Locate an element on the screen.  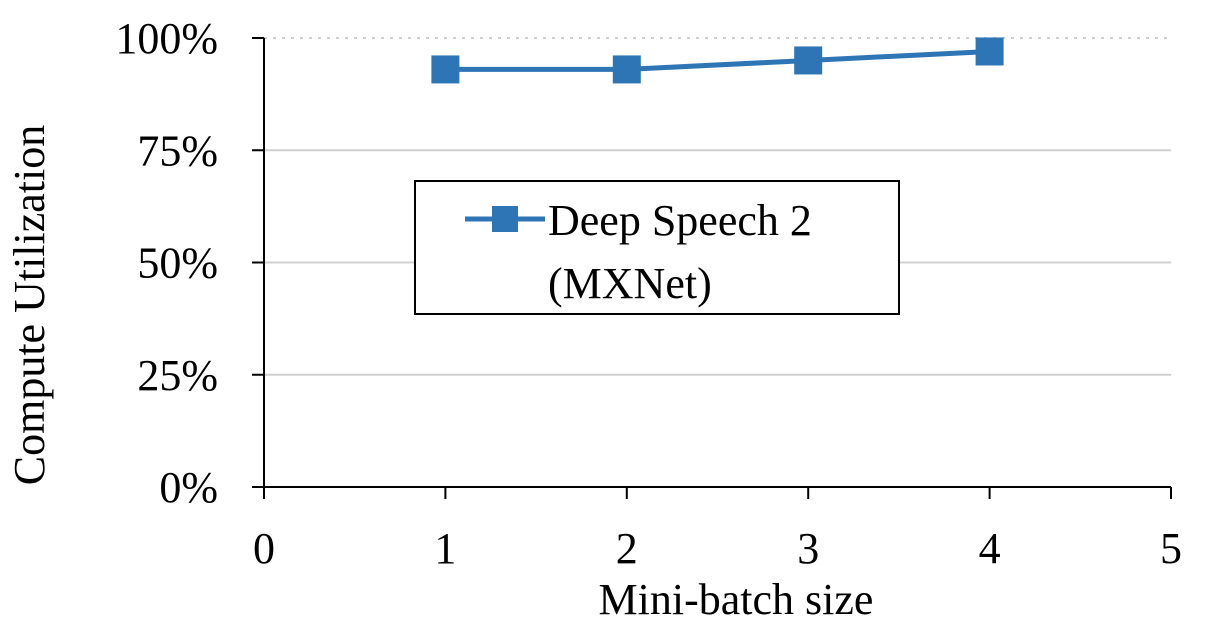
legend-marker-swatch is located at coordinates (505, 219).